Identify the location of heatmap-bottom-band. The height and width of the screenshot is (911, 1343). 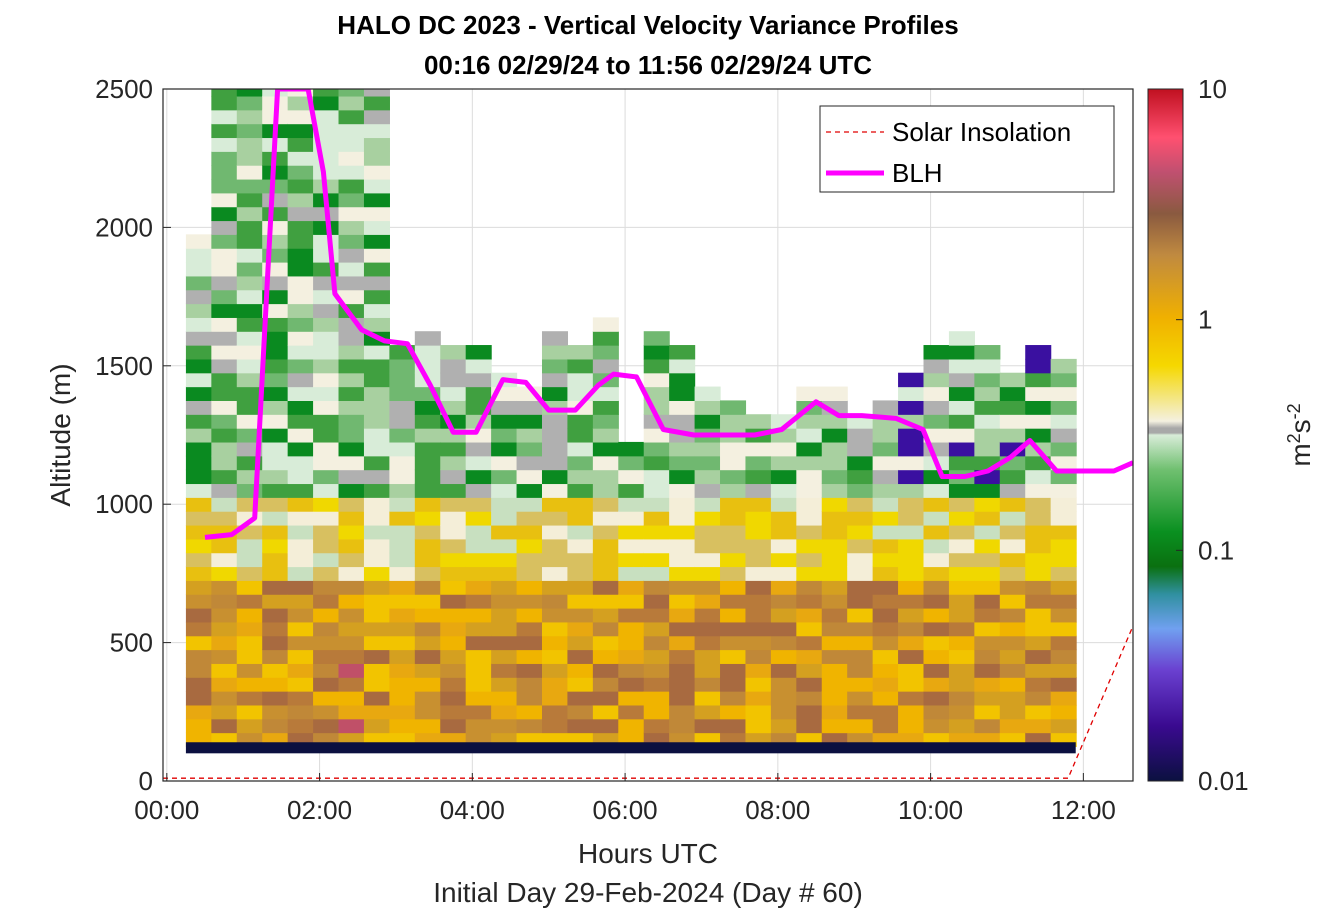
(630, 748).